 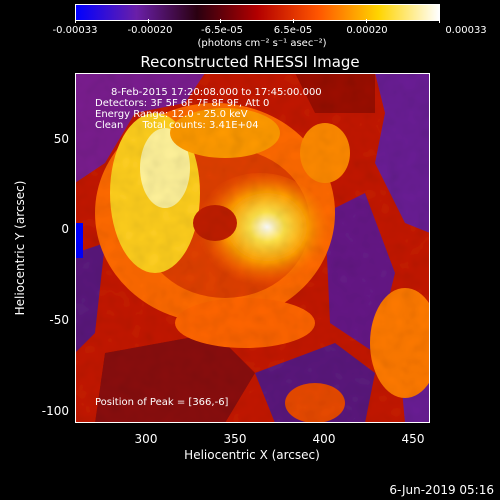 What do you see at coordinates (216, 92) in the screenshot?
I see `time-range-annotation: 8-Feb-2015 17:20:08.000 to 17:45:00.000` at bounding box center [216, 92].